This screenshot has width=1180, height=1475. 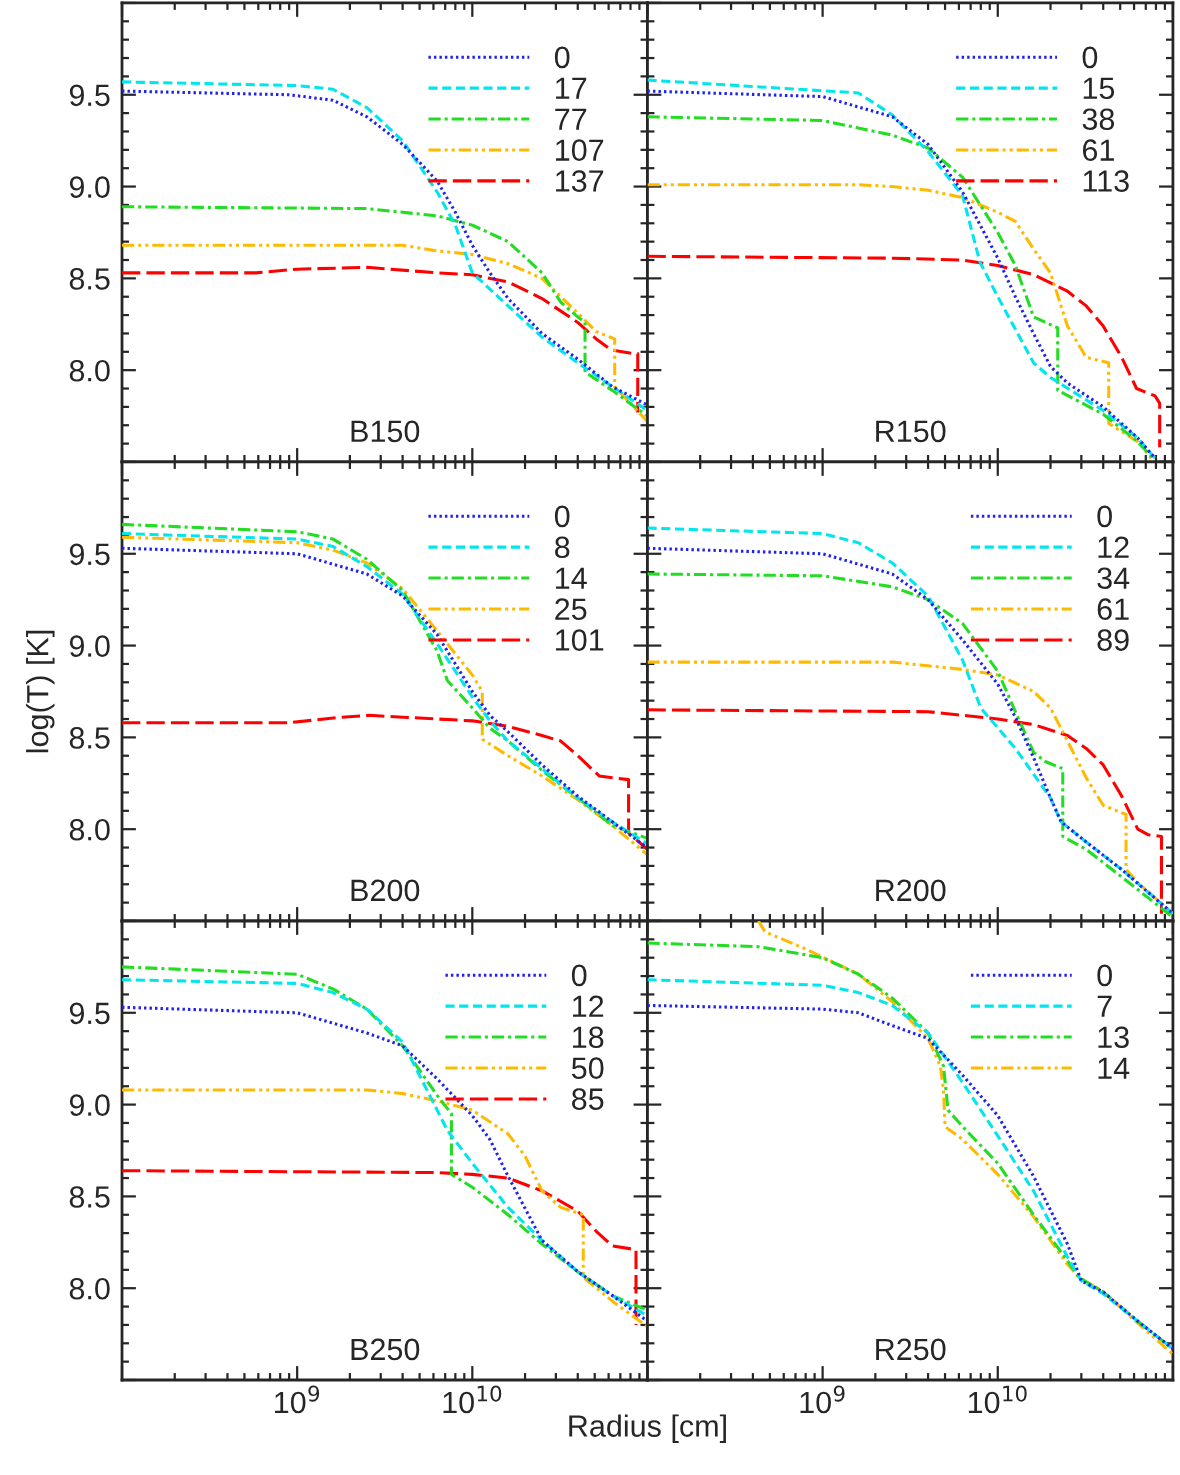 What do you see at coordinates (1106, 181) in the screenshot?
I see `legend-label: 113` at bounding box center [1106, 181].